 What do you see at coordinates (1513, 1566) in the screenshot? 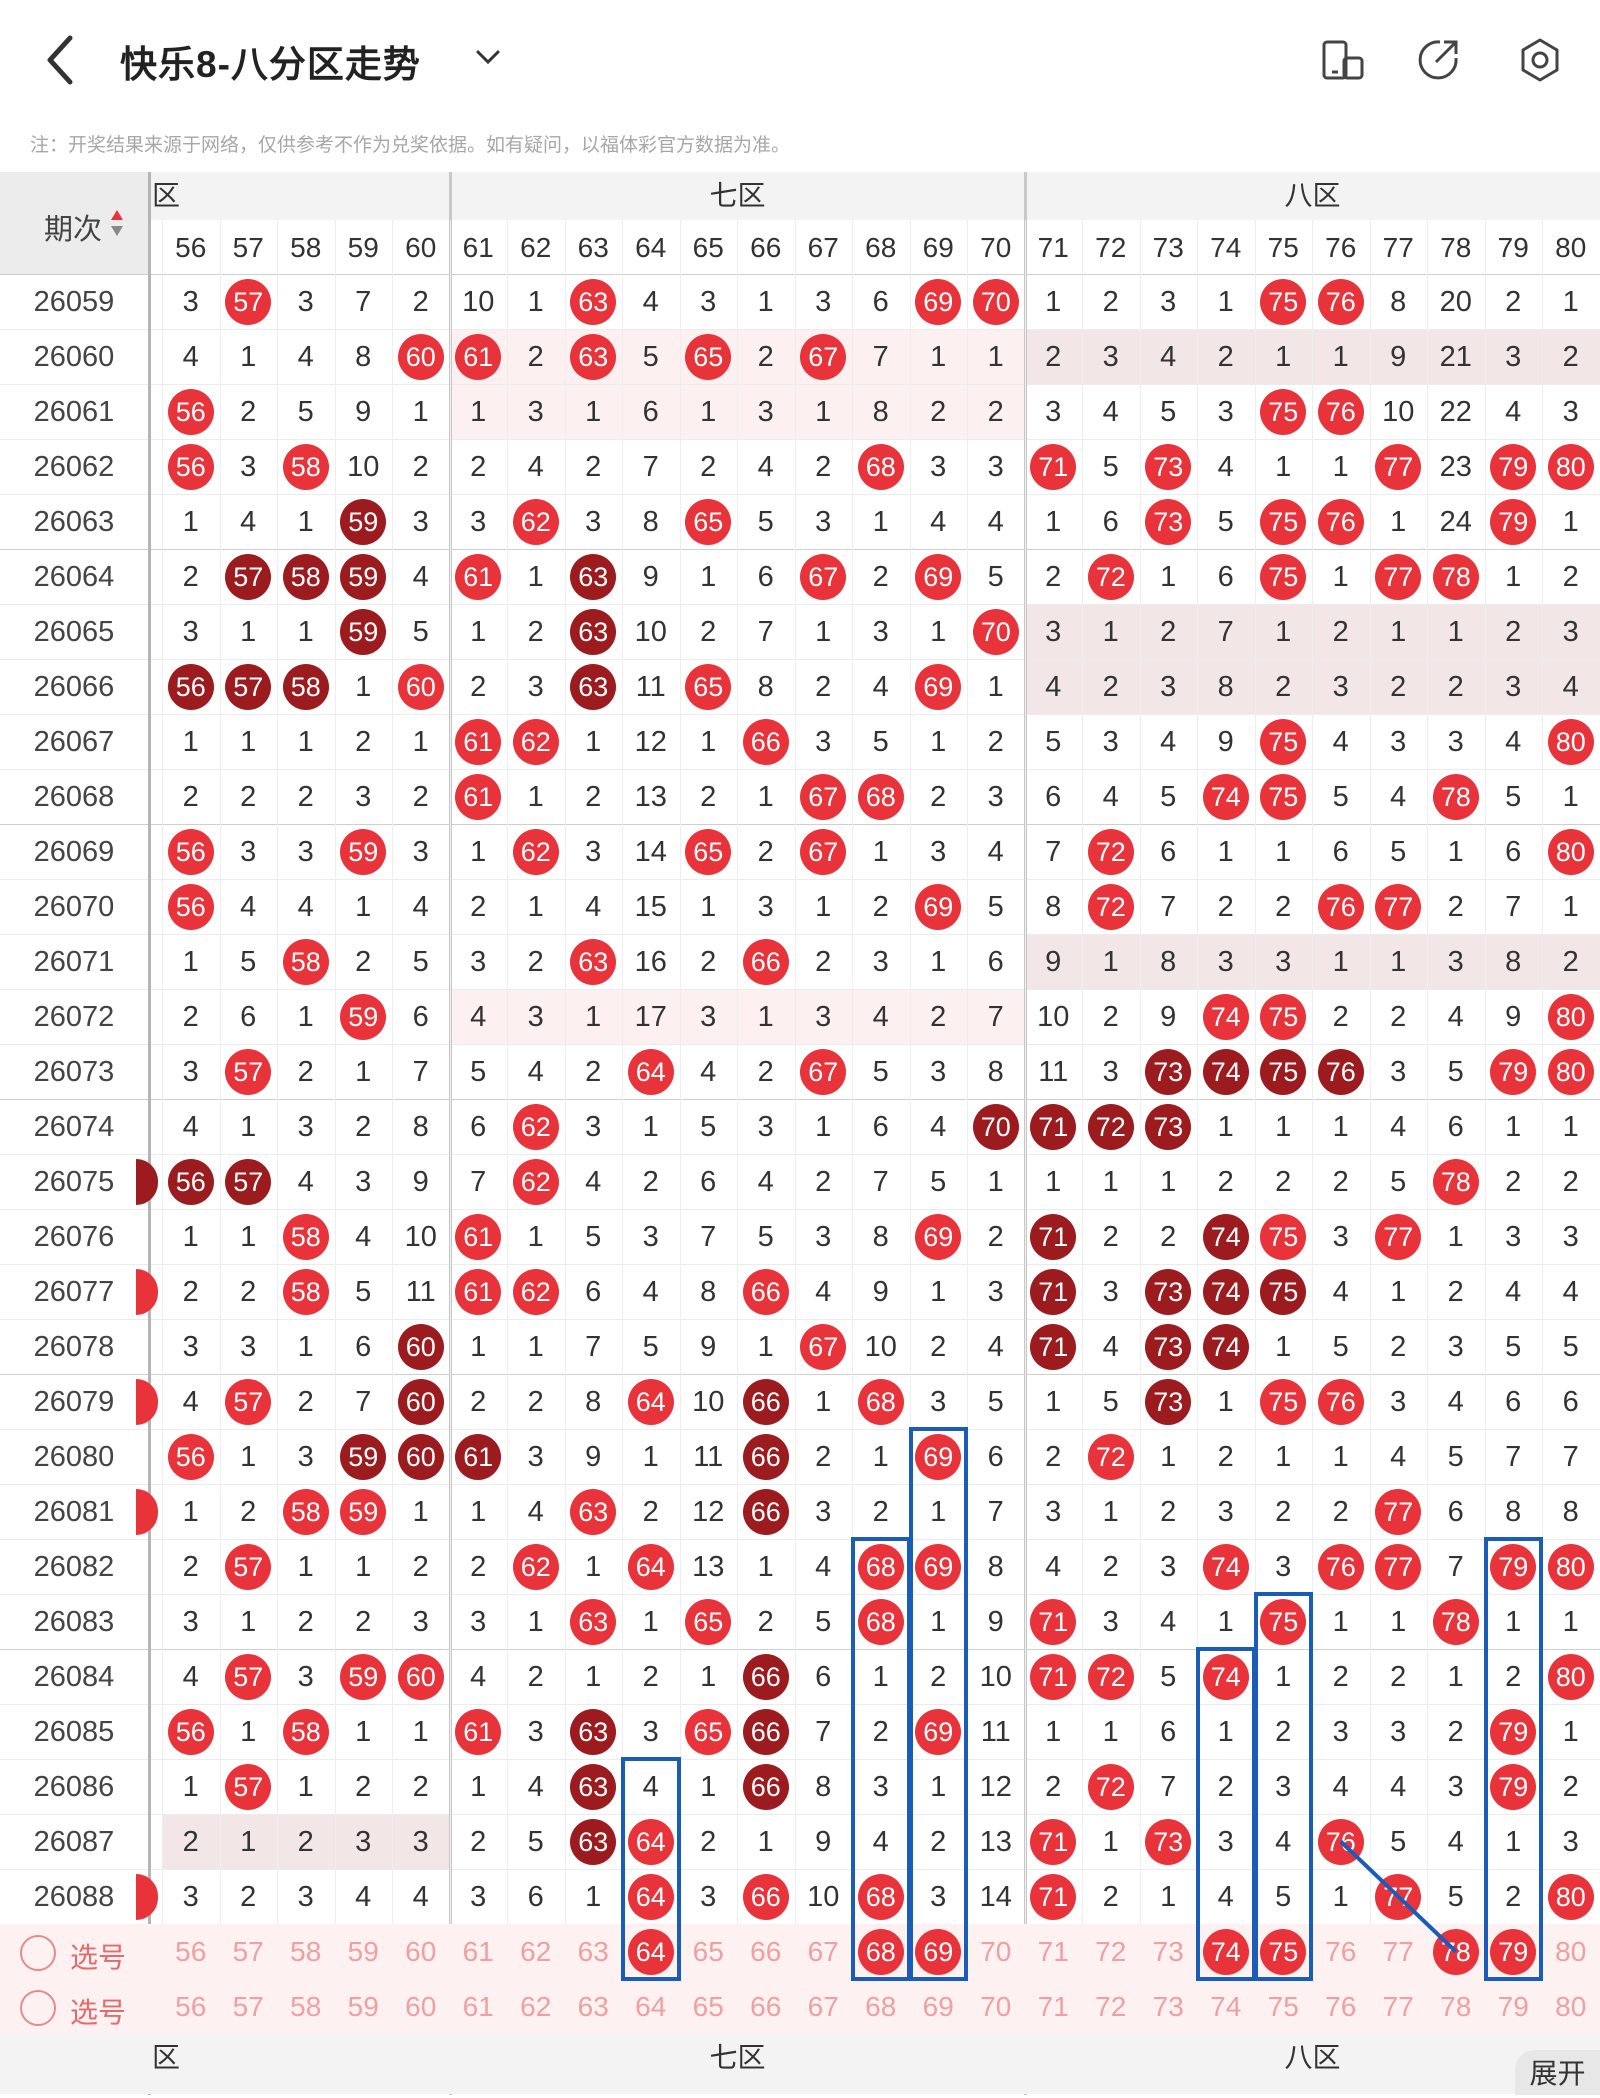
I see `drawn-ball-79: 79` at bounding box center [1513, 1566].